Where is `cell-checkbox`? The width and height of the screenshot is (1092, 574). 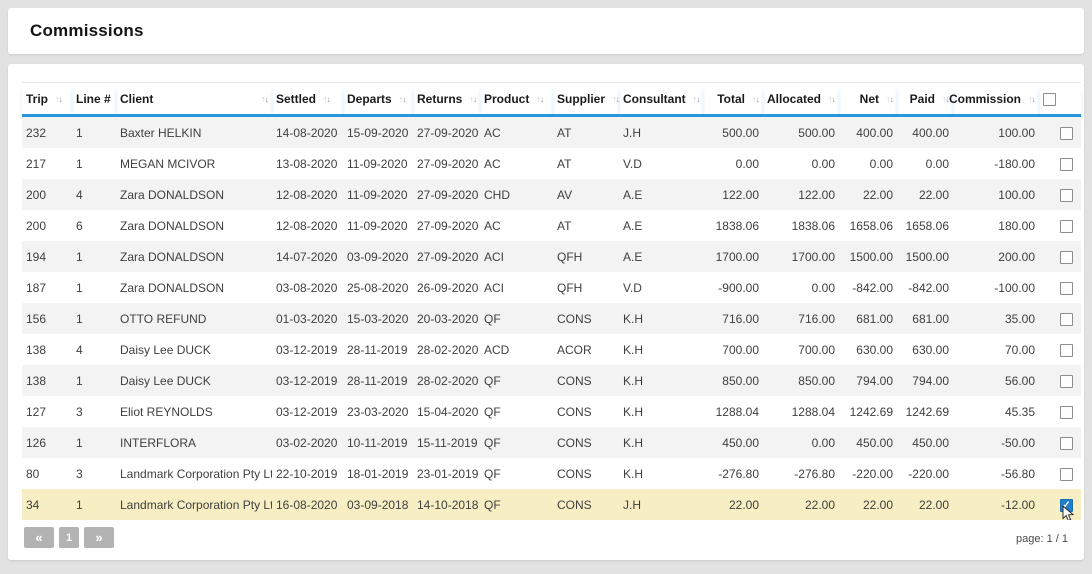 cell-checkbox is located at coordinates (1060, 473).